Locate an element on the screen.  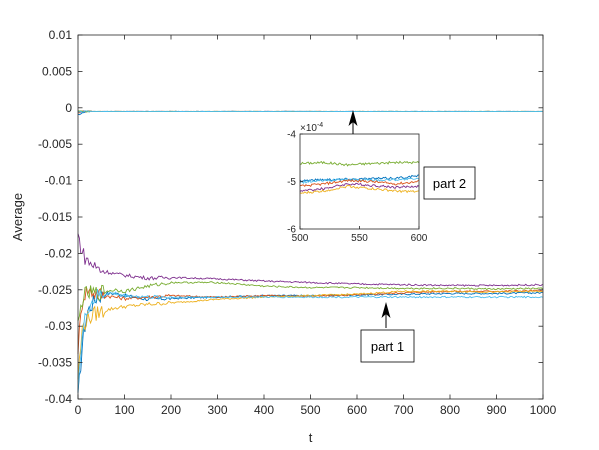
annotation-part1-text: part 1 is located at coordinates (387, 346).